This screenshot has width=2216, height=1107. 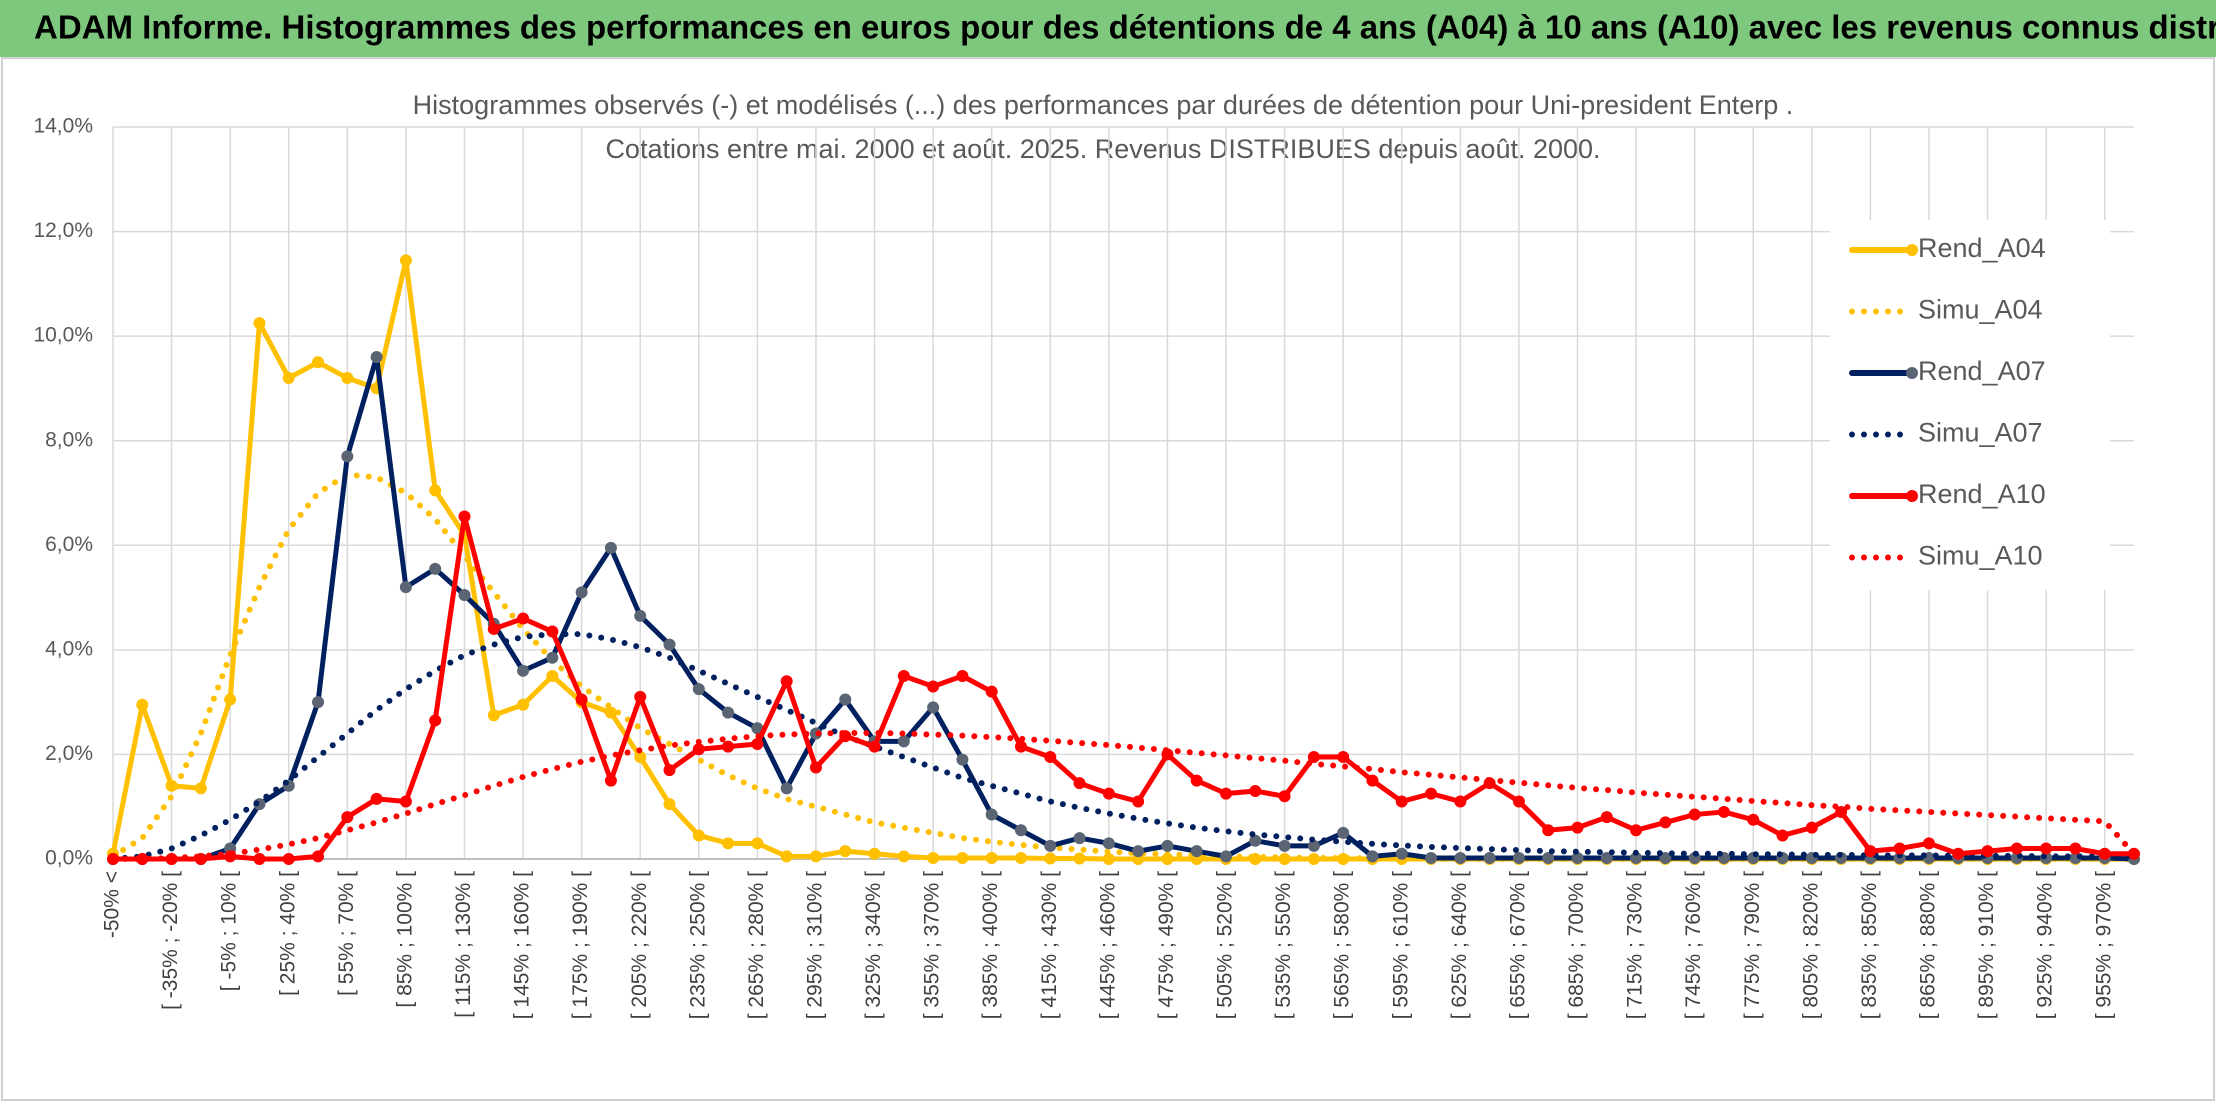 What do you see at coordinates (1166, 945) in the screenshot?
I see `x-tick-label: [ 475% ; 490% [` at bounding box center [1166, 945].